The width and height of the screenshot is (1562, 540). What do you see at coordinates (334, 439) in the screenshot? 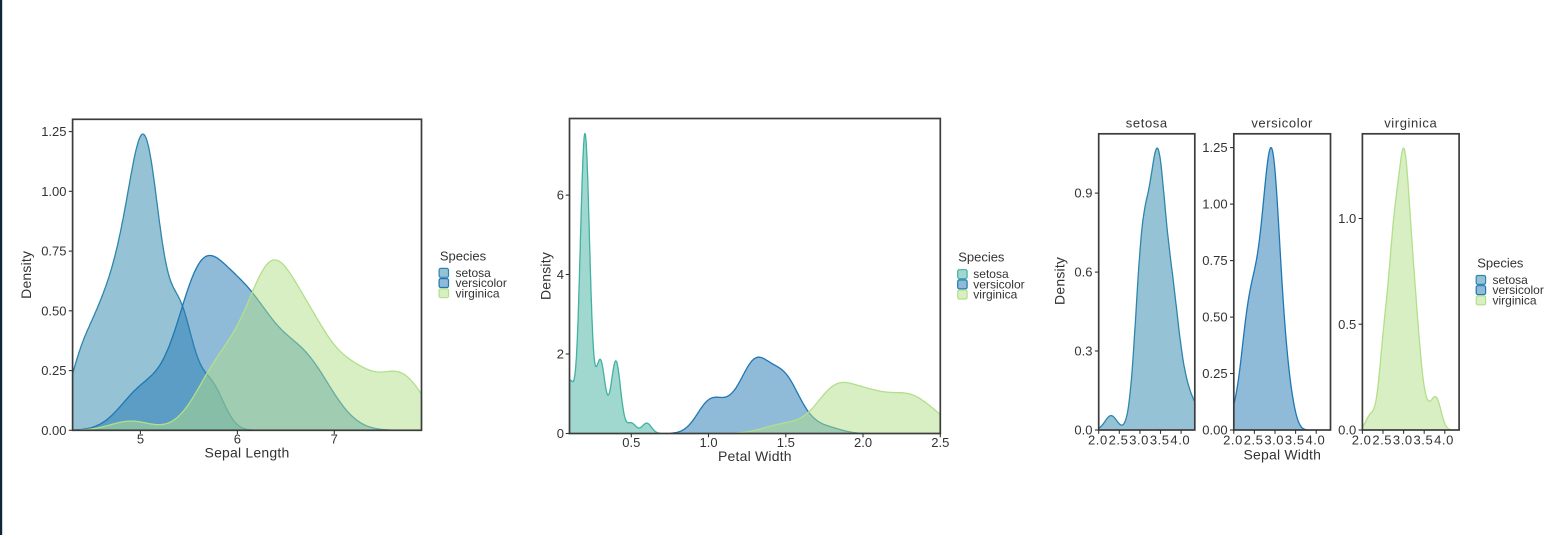
I see `svg-text: 7` at bounding box center [334, 439].